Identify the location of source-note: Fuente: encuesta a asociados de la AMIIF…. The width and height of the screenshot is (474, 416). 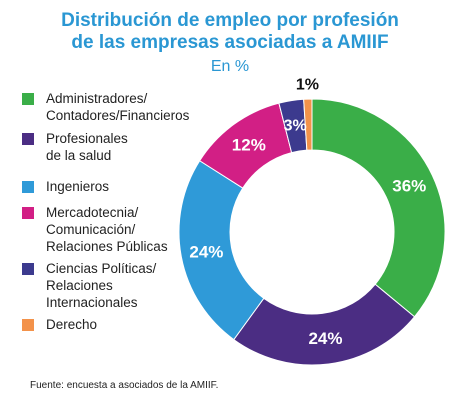
(124, 385).